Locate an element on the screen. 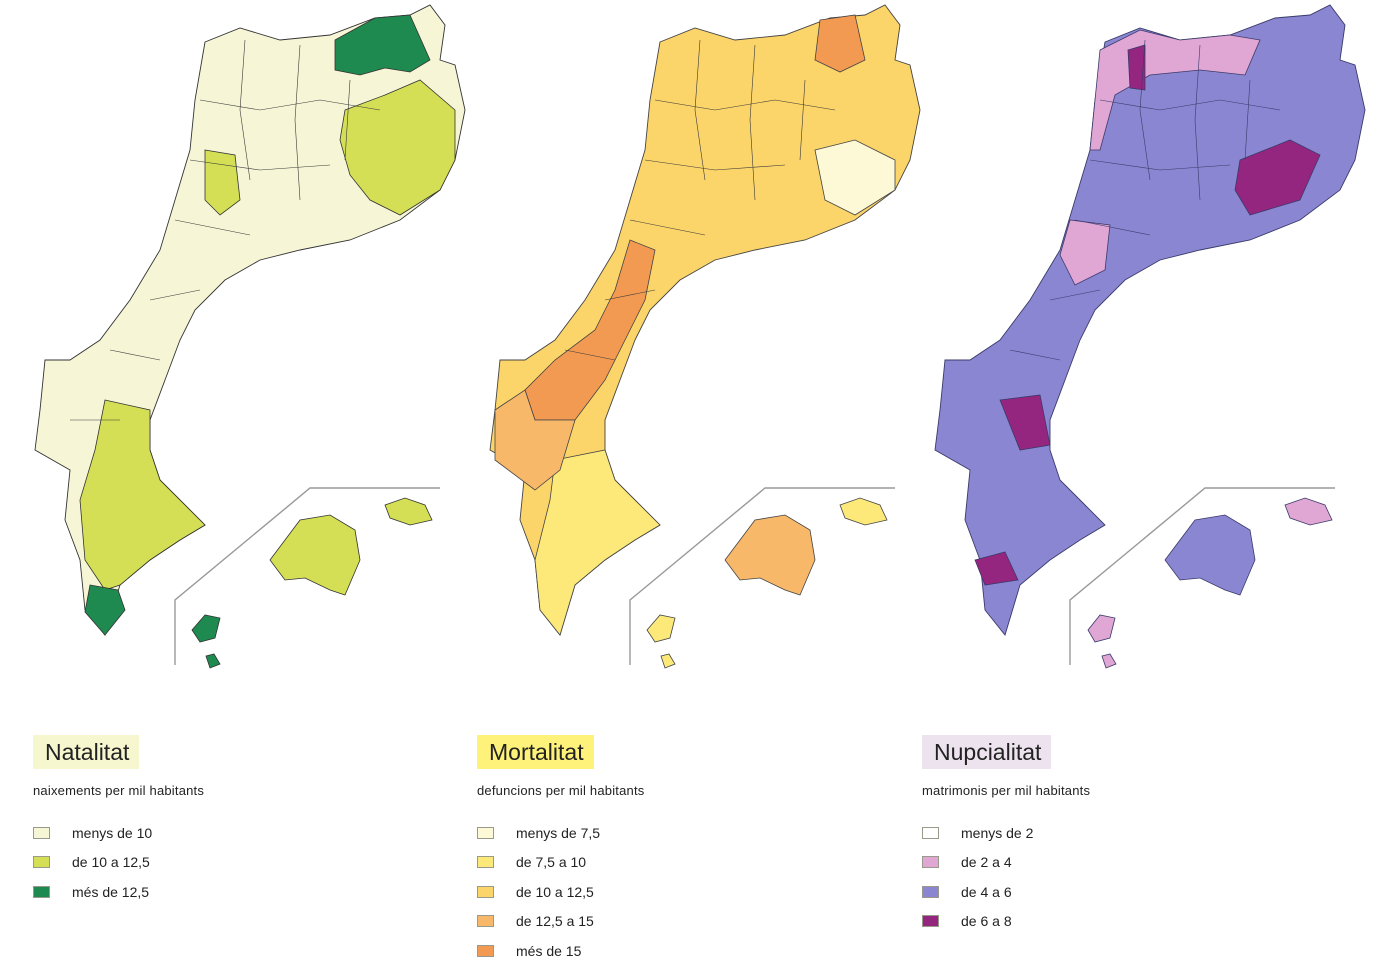 The width and height of the screenshot is (1400, 966). legend-subtitle: matrimonis per mil habitants is located at coordinates (1006, 790).